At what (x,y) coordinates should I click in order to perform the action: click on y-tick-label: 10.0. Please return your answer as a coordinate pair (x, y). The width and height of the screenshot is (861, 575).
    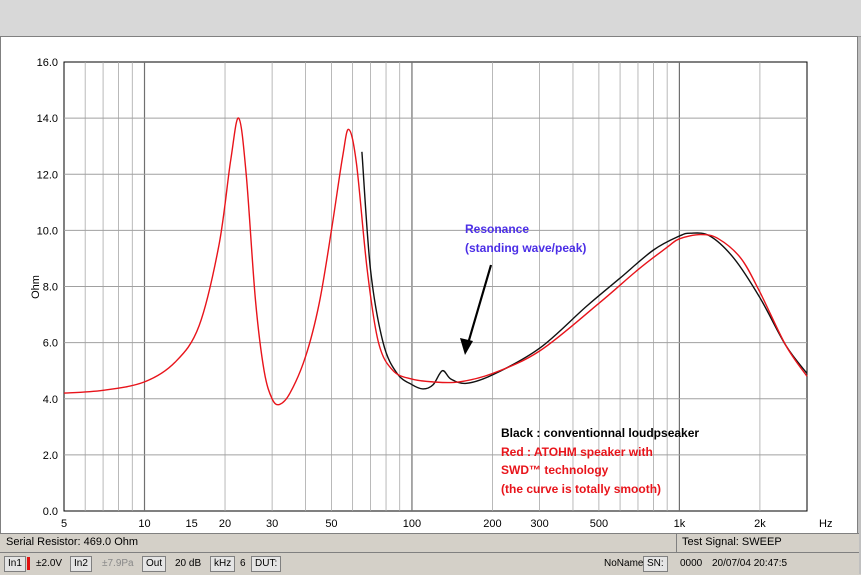
    Looking at the image, I should click on (47, 231).